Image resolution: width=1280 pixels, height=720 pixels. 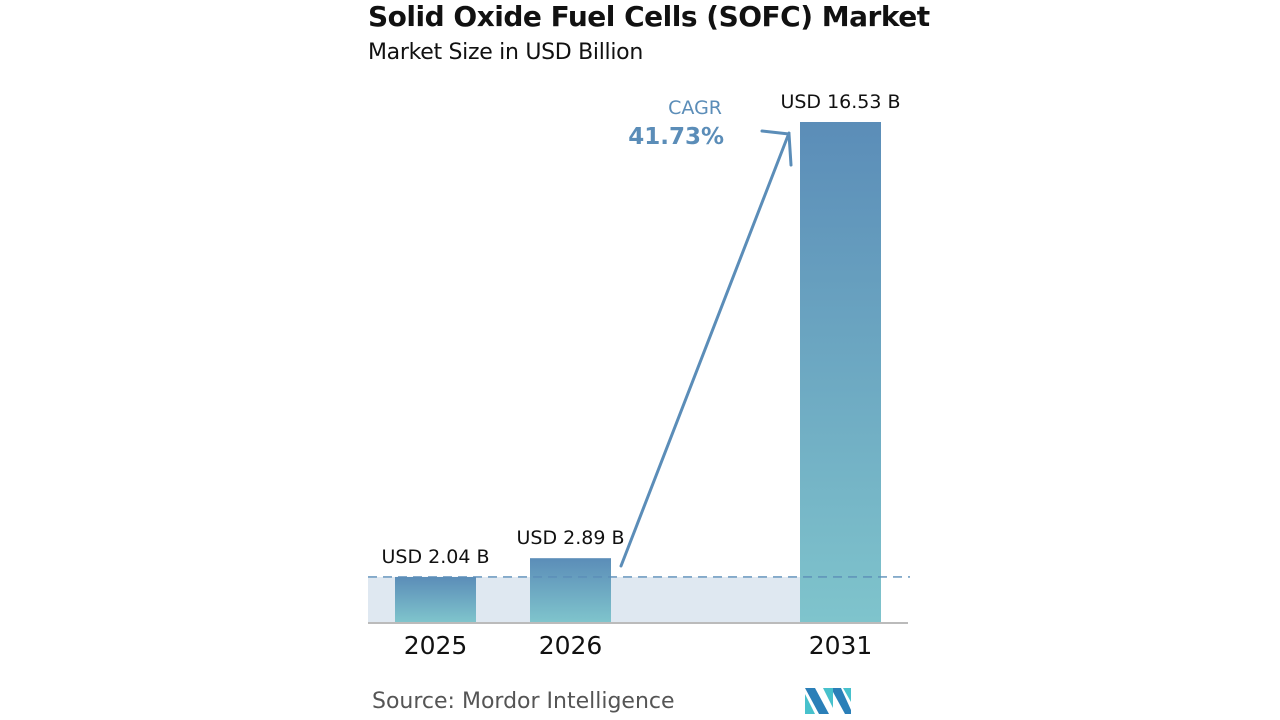 I want to click on chart-subtitle: Market Size in USD Billion, so click(x=505, y=52).